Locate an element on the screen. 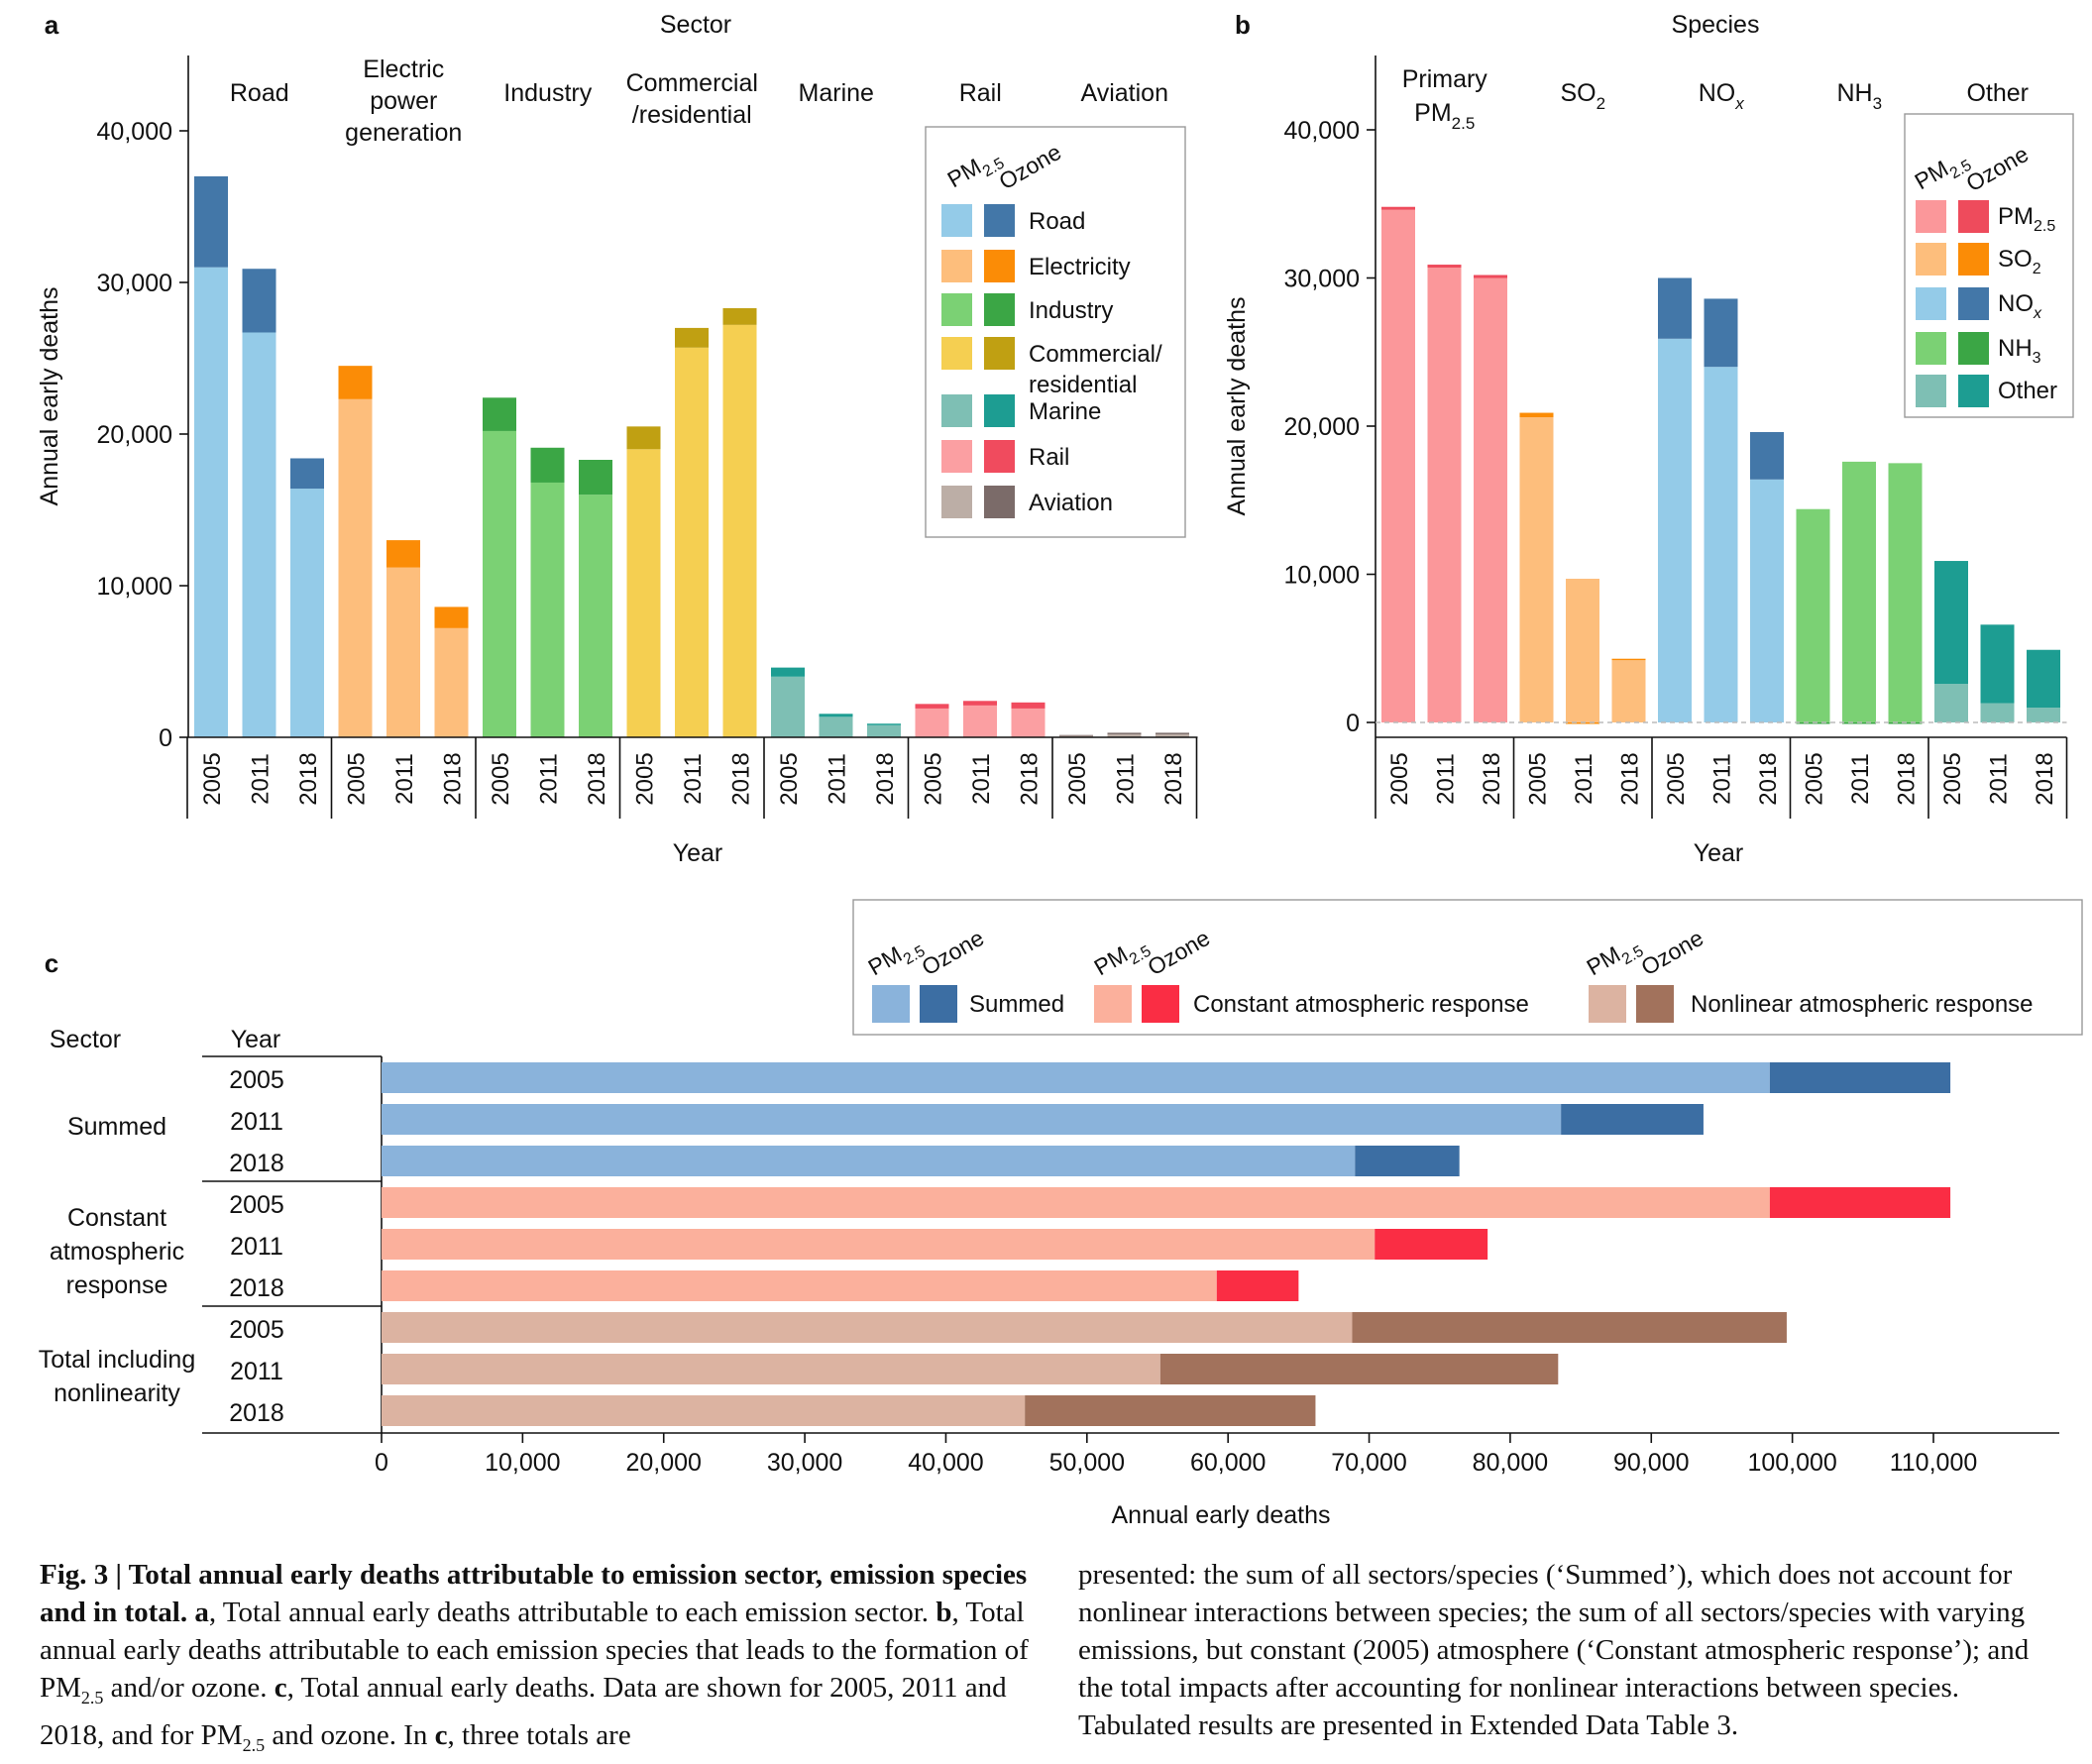  panel-b-group-label: NH3 is located at coordinates (1859, 96).